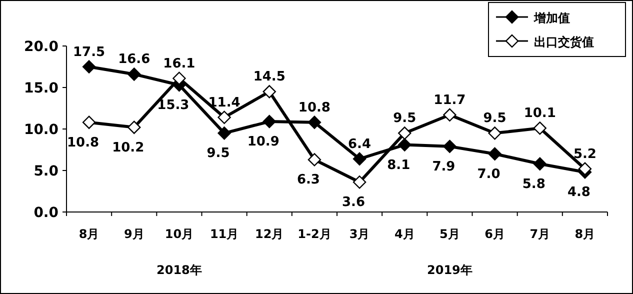 The image size is (633, 294). Describe the element at coordinates (134, 234) in the screenshot. I see `x-tick-label: 9月` at that location.